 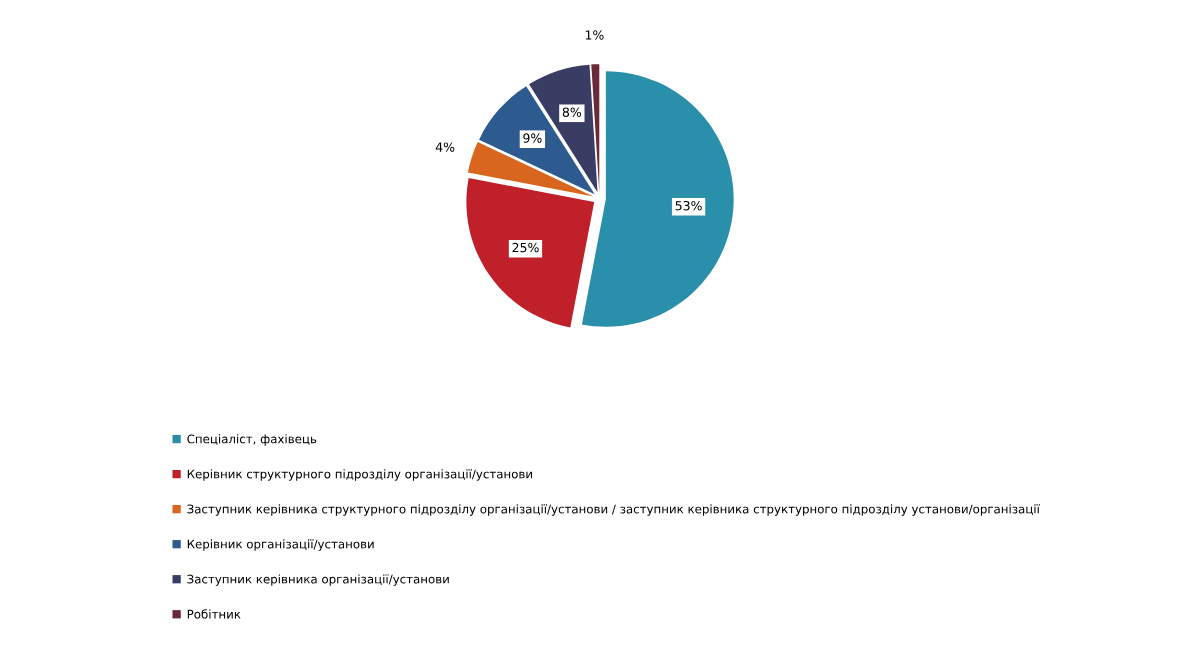 I want to click on legend-label: Спеціаліст, фахівець, so click(x=252, y=440).